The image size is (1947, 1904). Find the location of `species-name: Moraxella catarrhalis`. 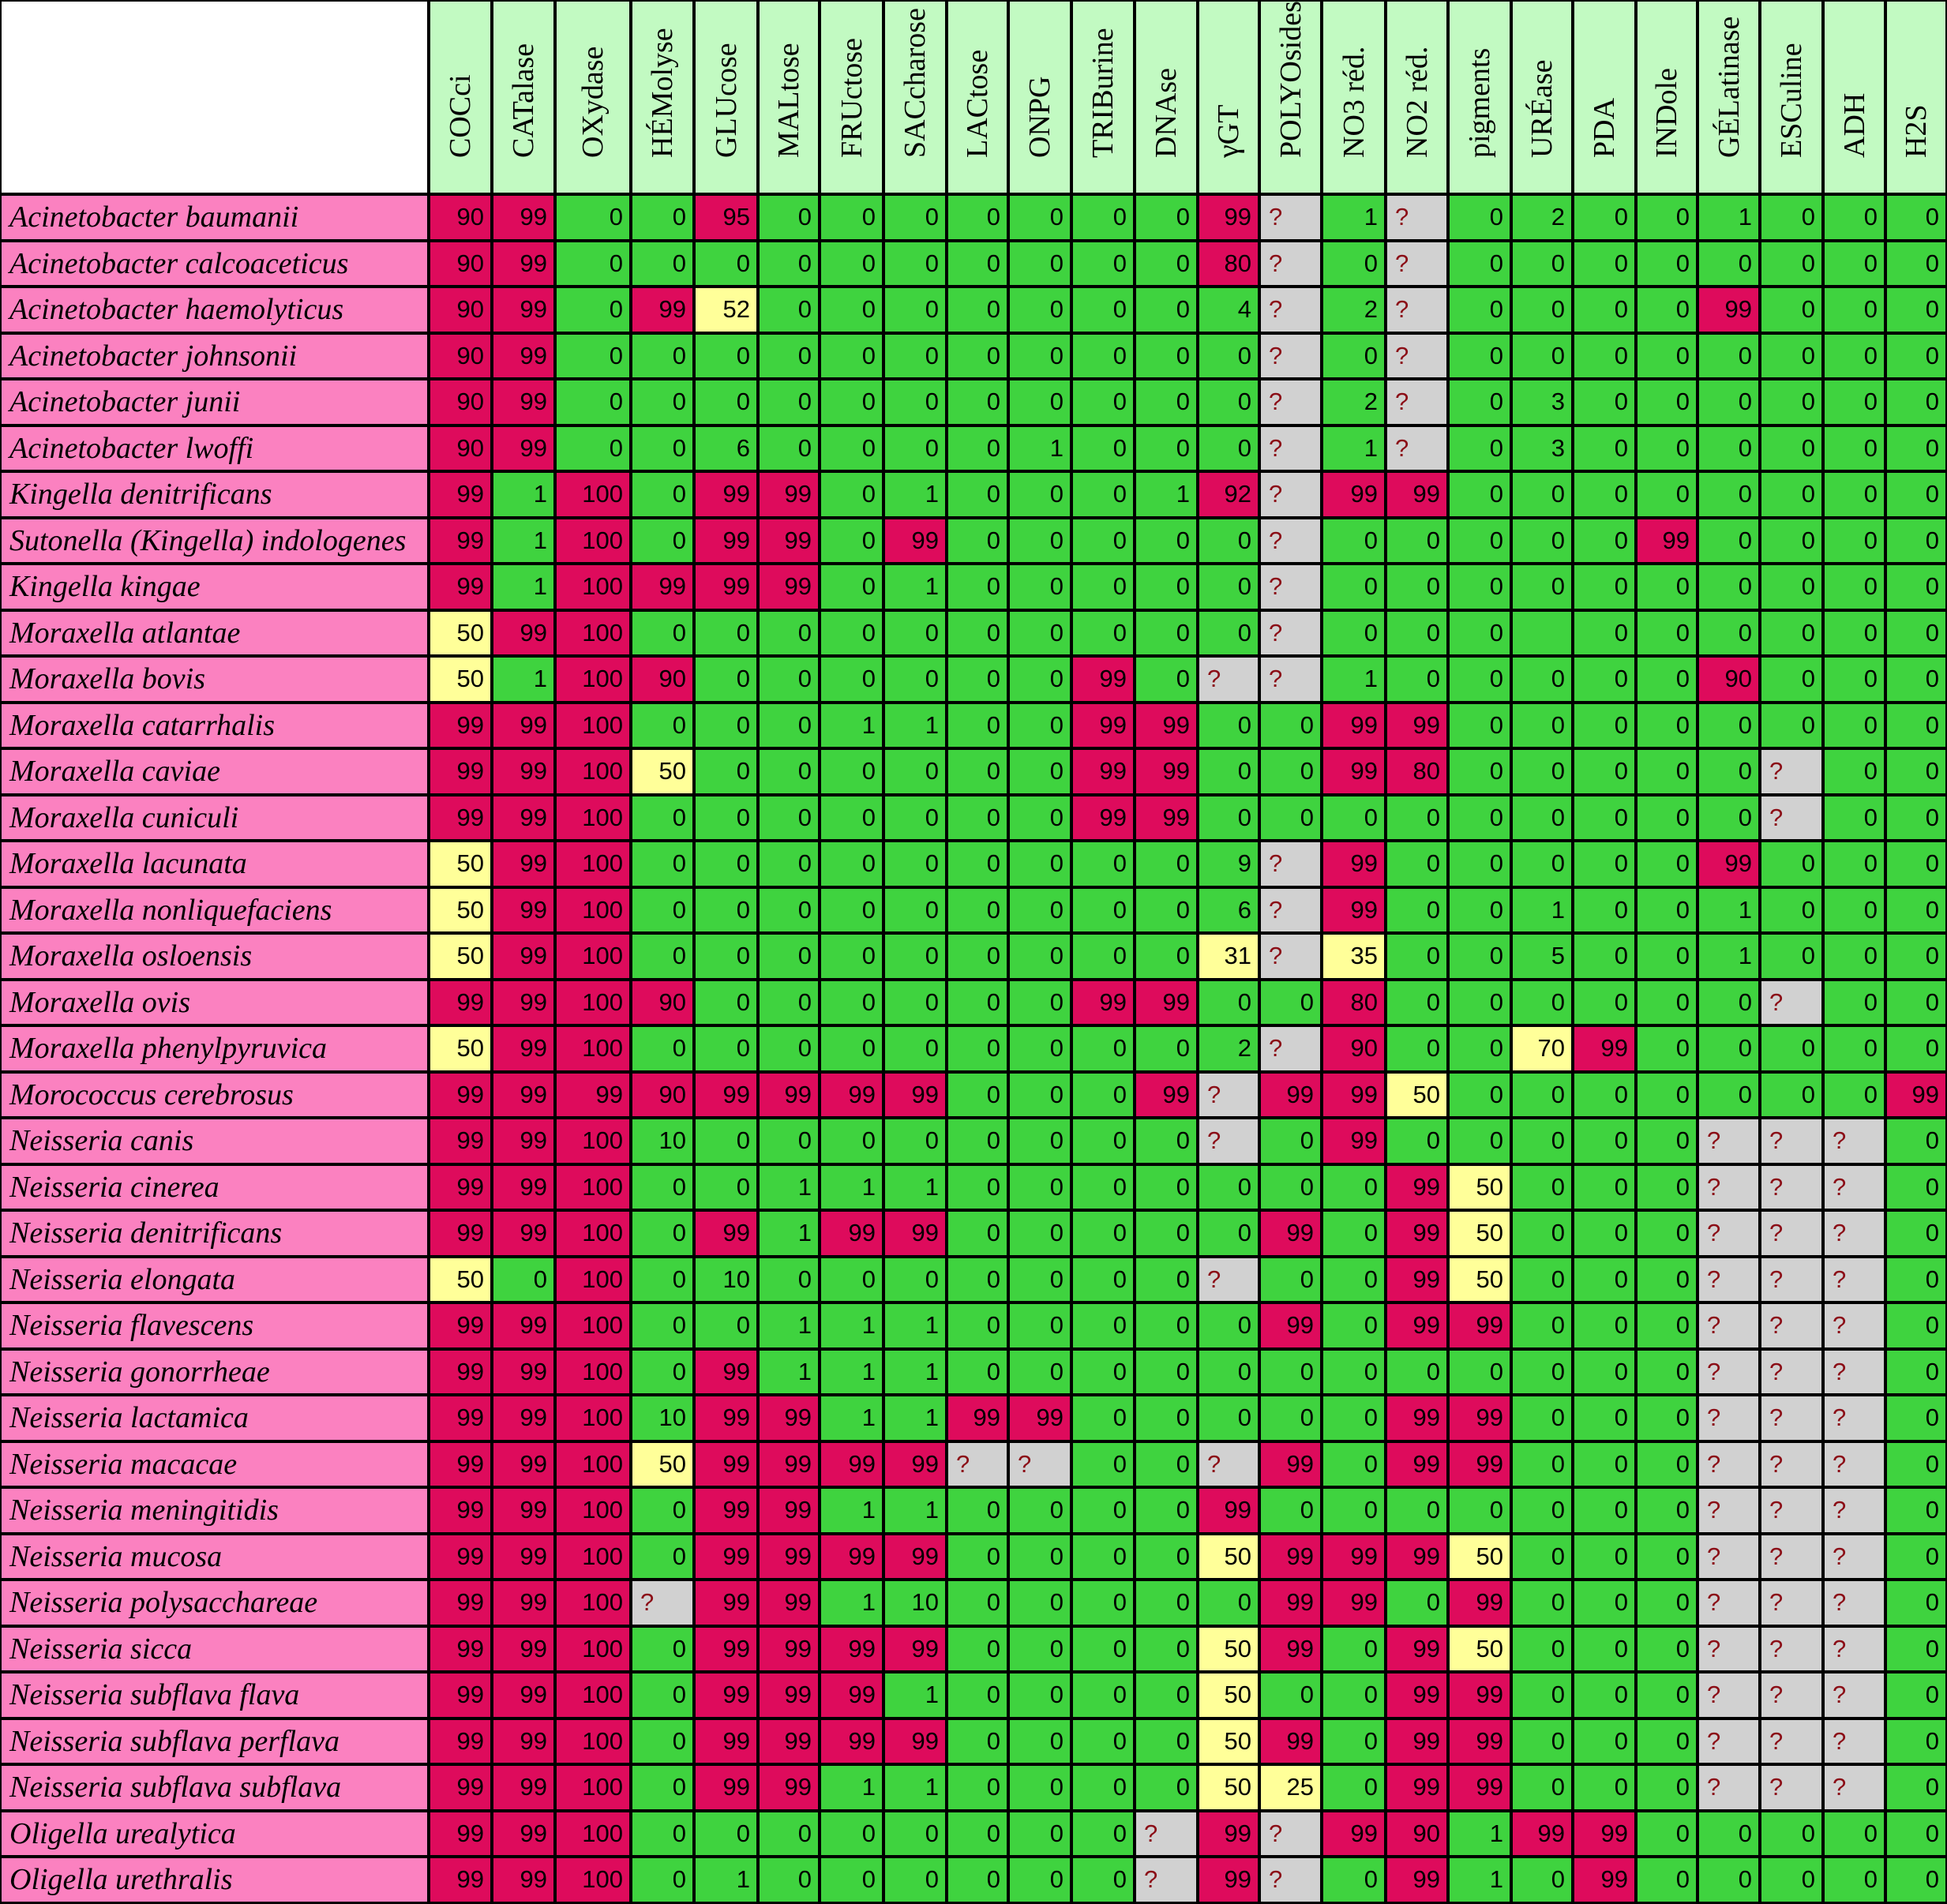

species-name: Moraxella catarrhalis is located at coordinates (215, 725).